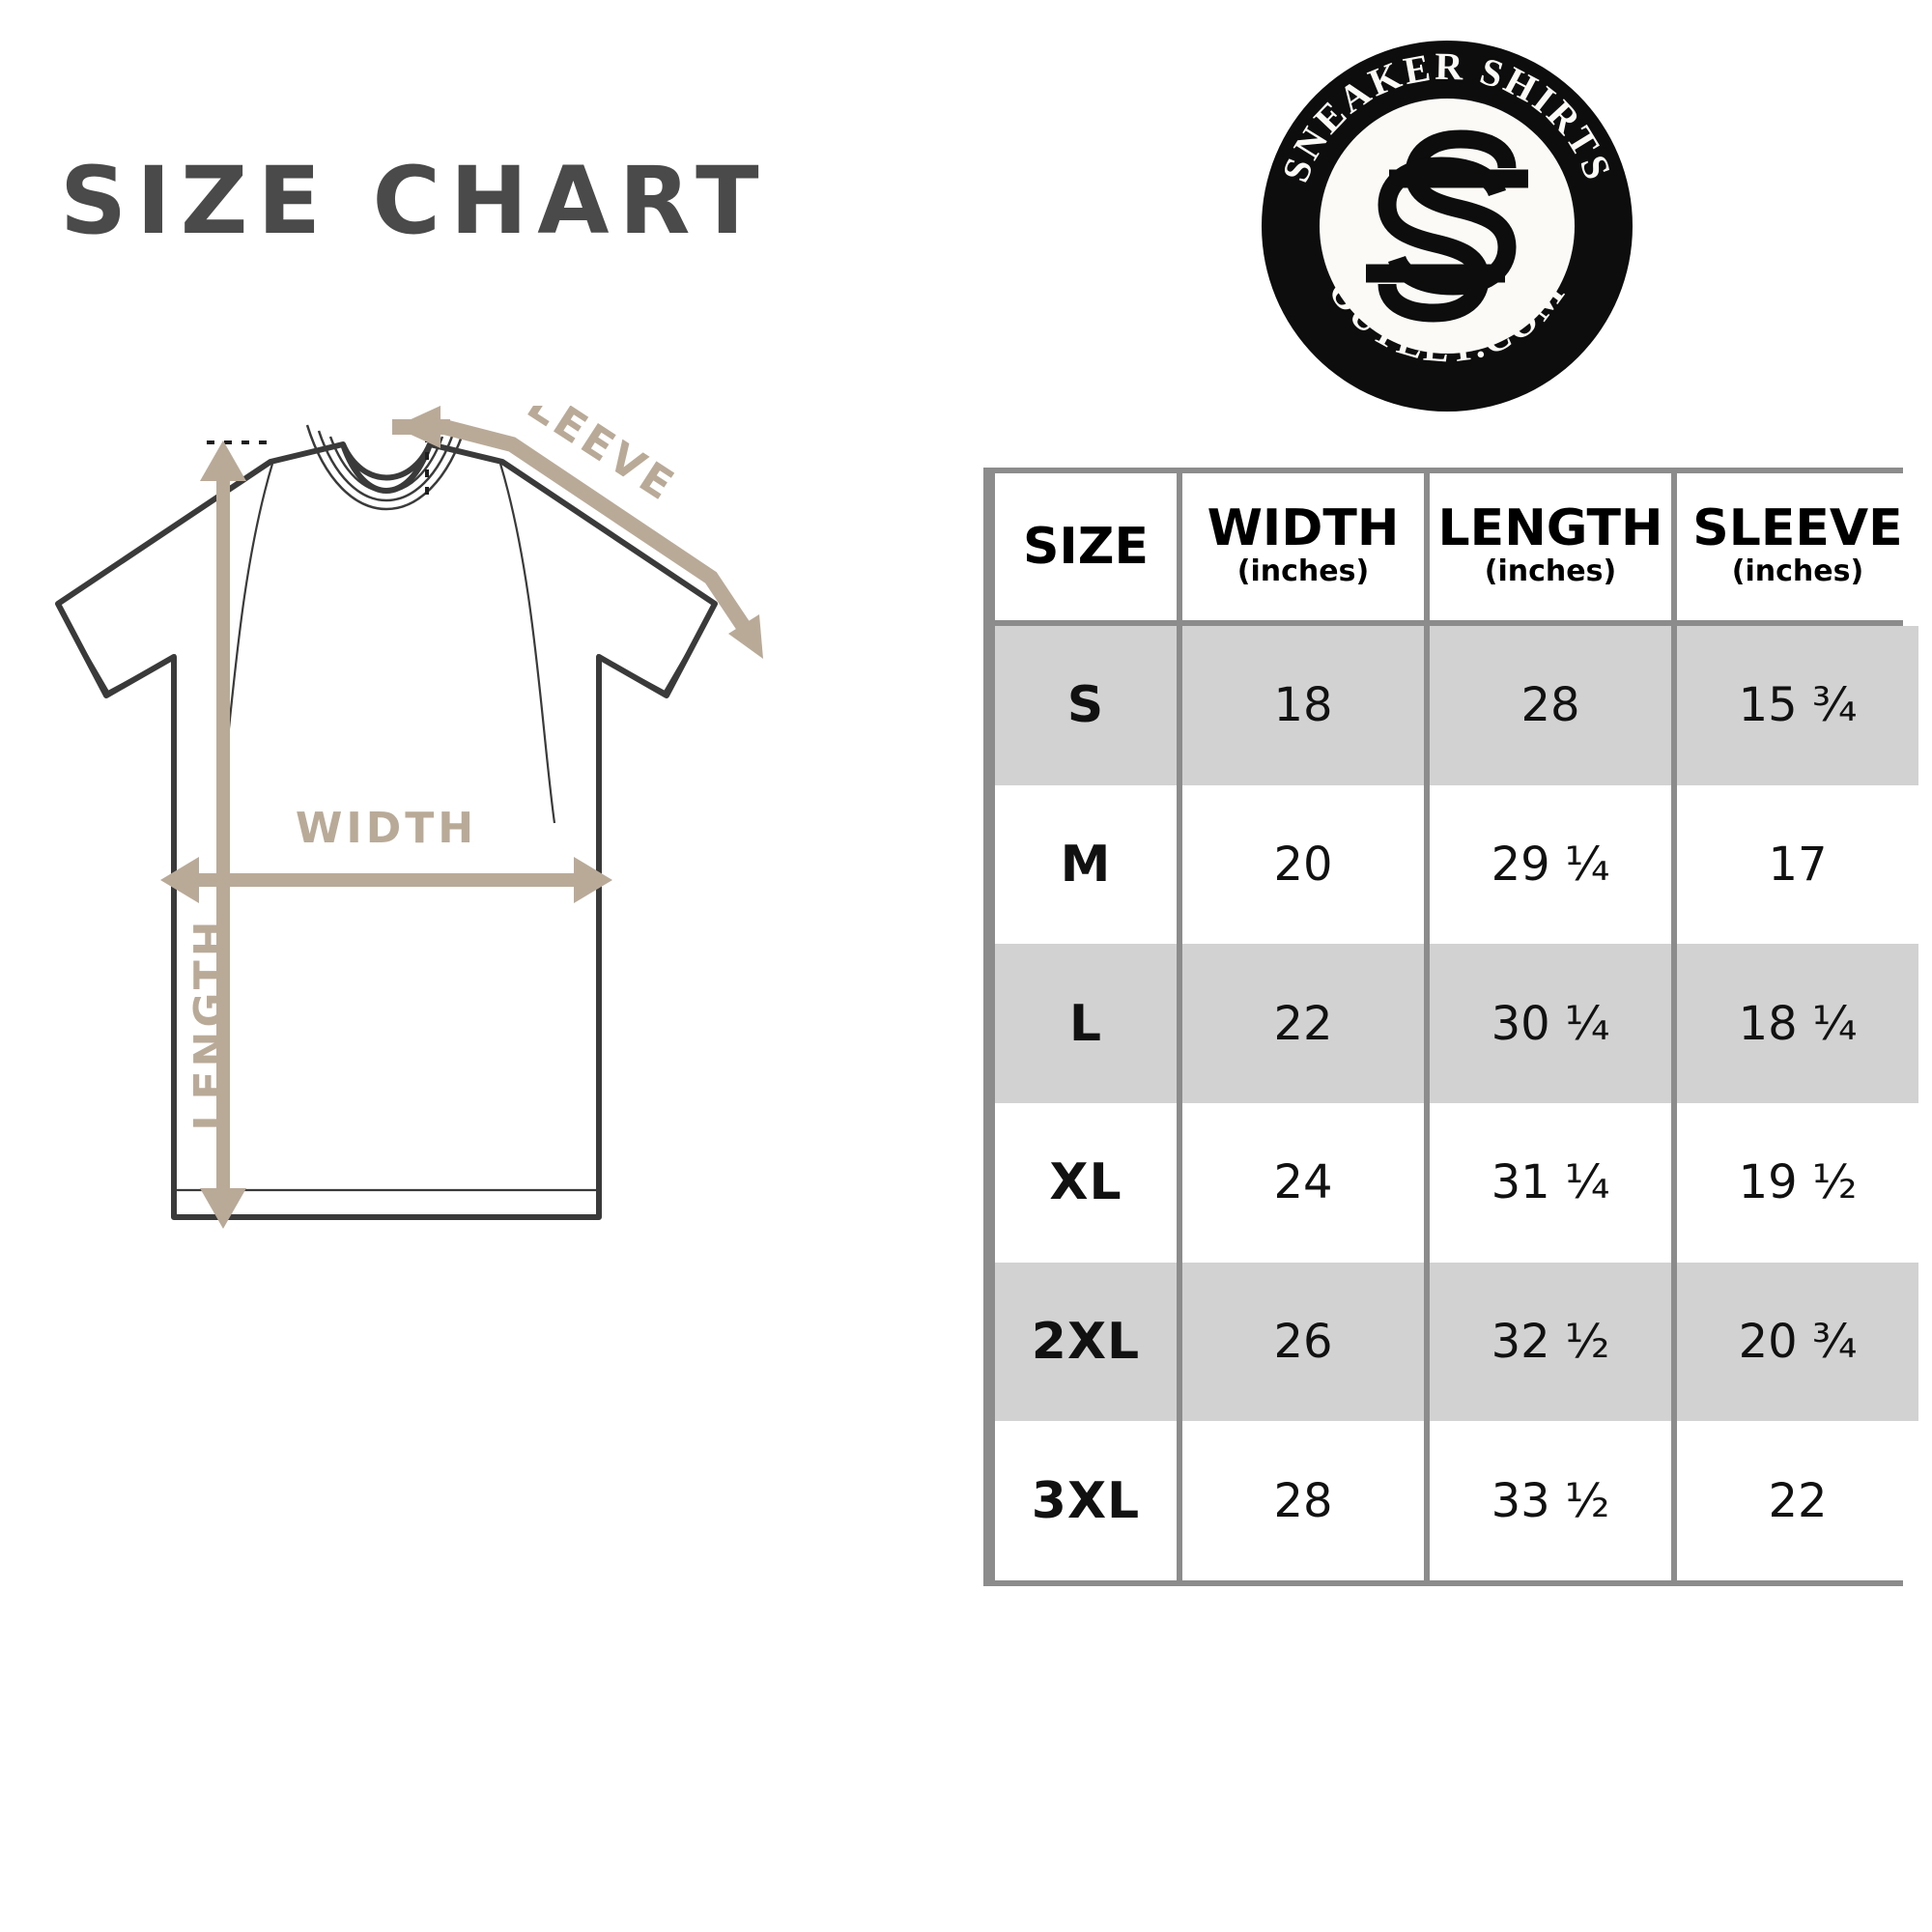 The width and height of the screenshot is (1932, 1932). I want to click on cell-sleeve: 22, so click(1797, 1500).